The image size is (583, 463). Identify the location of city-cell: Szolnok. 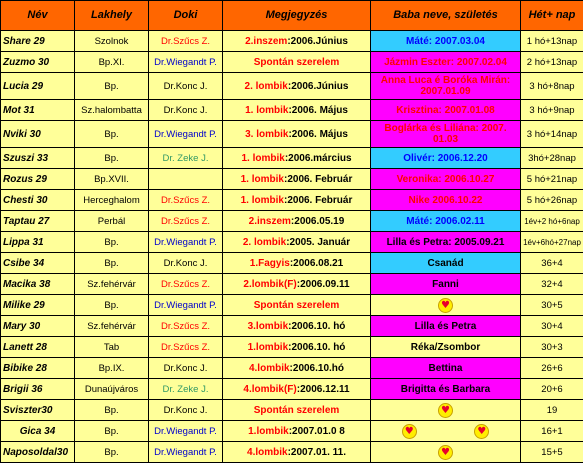
(112, 41).